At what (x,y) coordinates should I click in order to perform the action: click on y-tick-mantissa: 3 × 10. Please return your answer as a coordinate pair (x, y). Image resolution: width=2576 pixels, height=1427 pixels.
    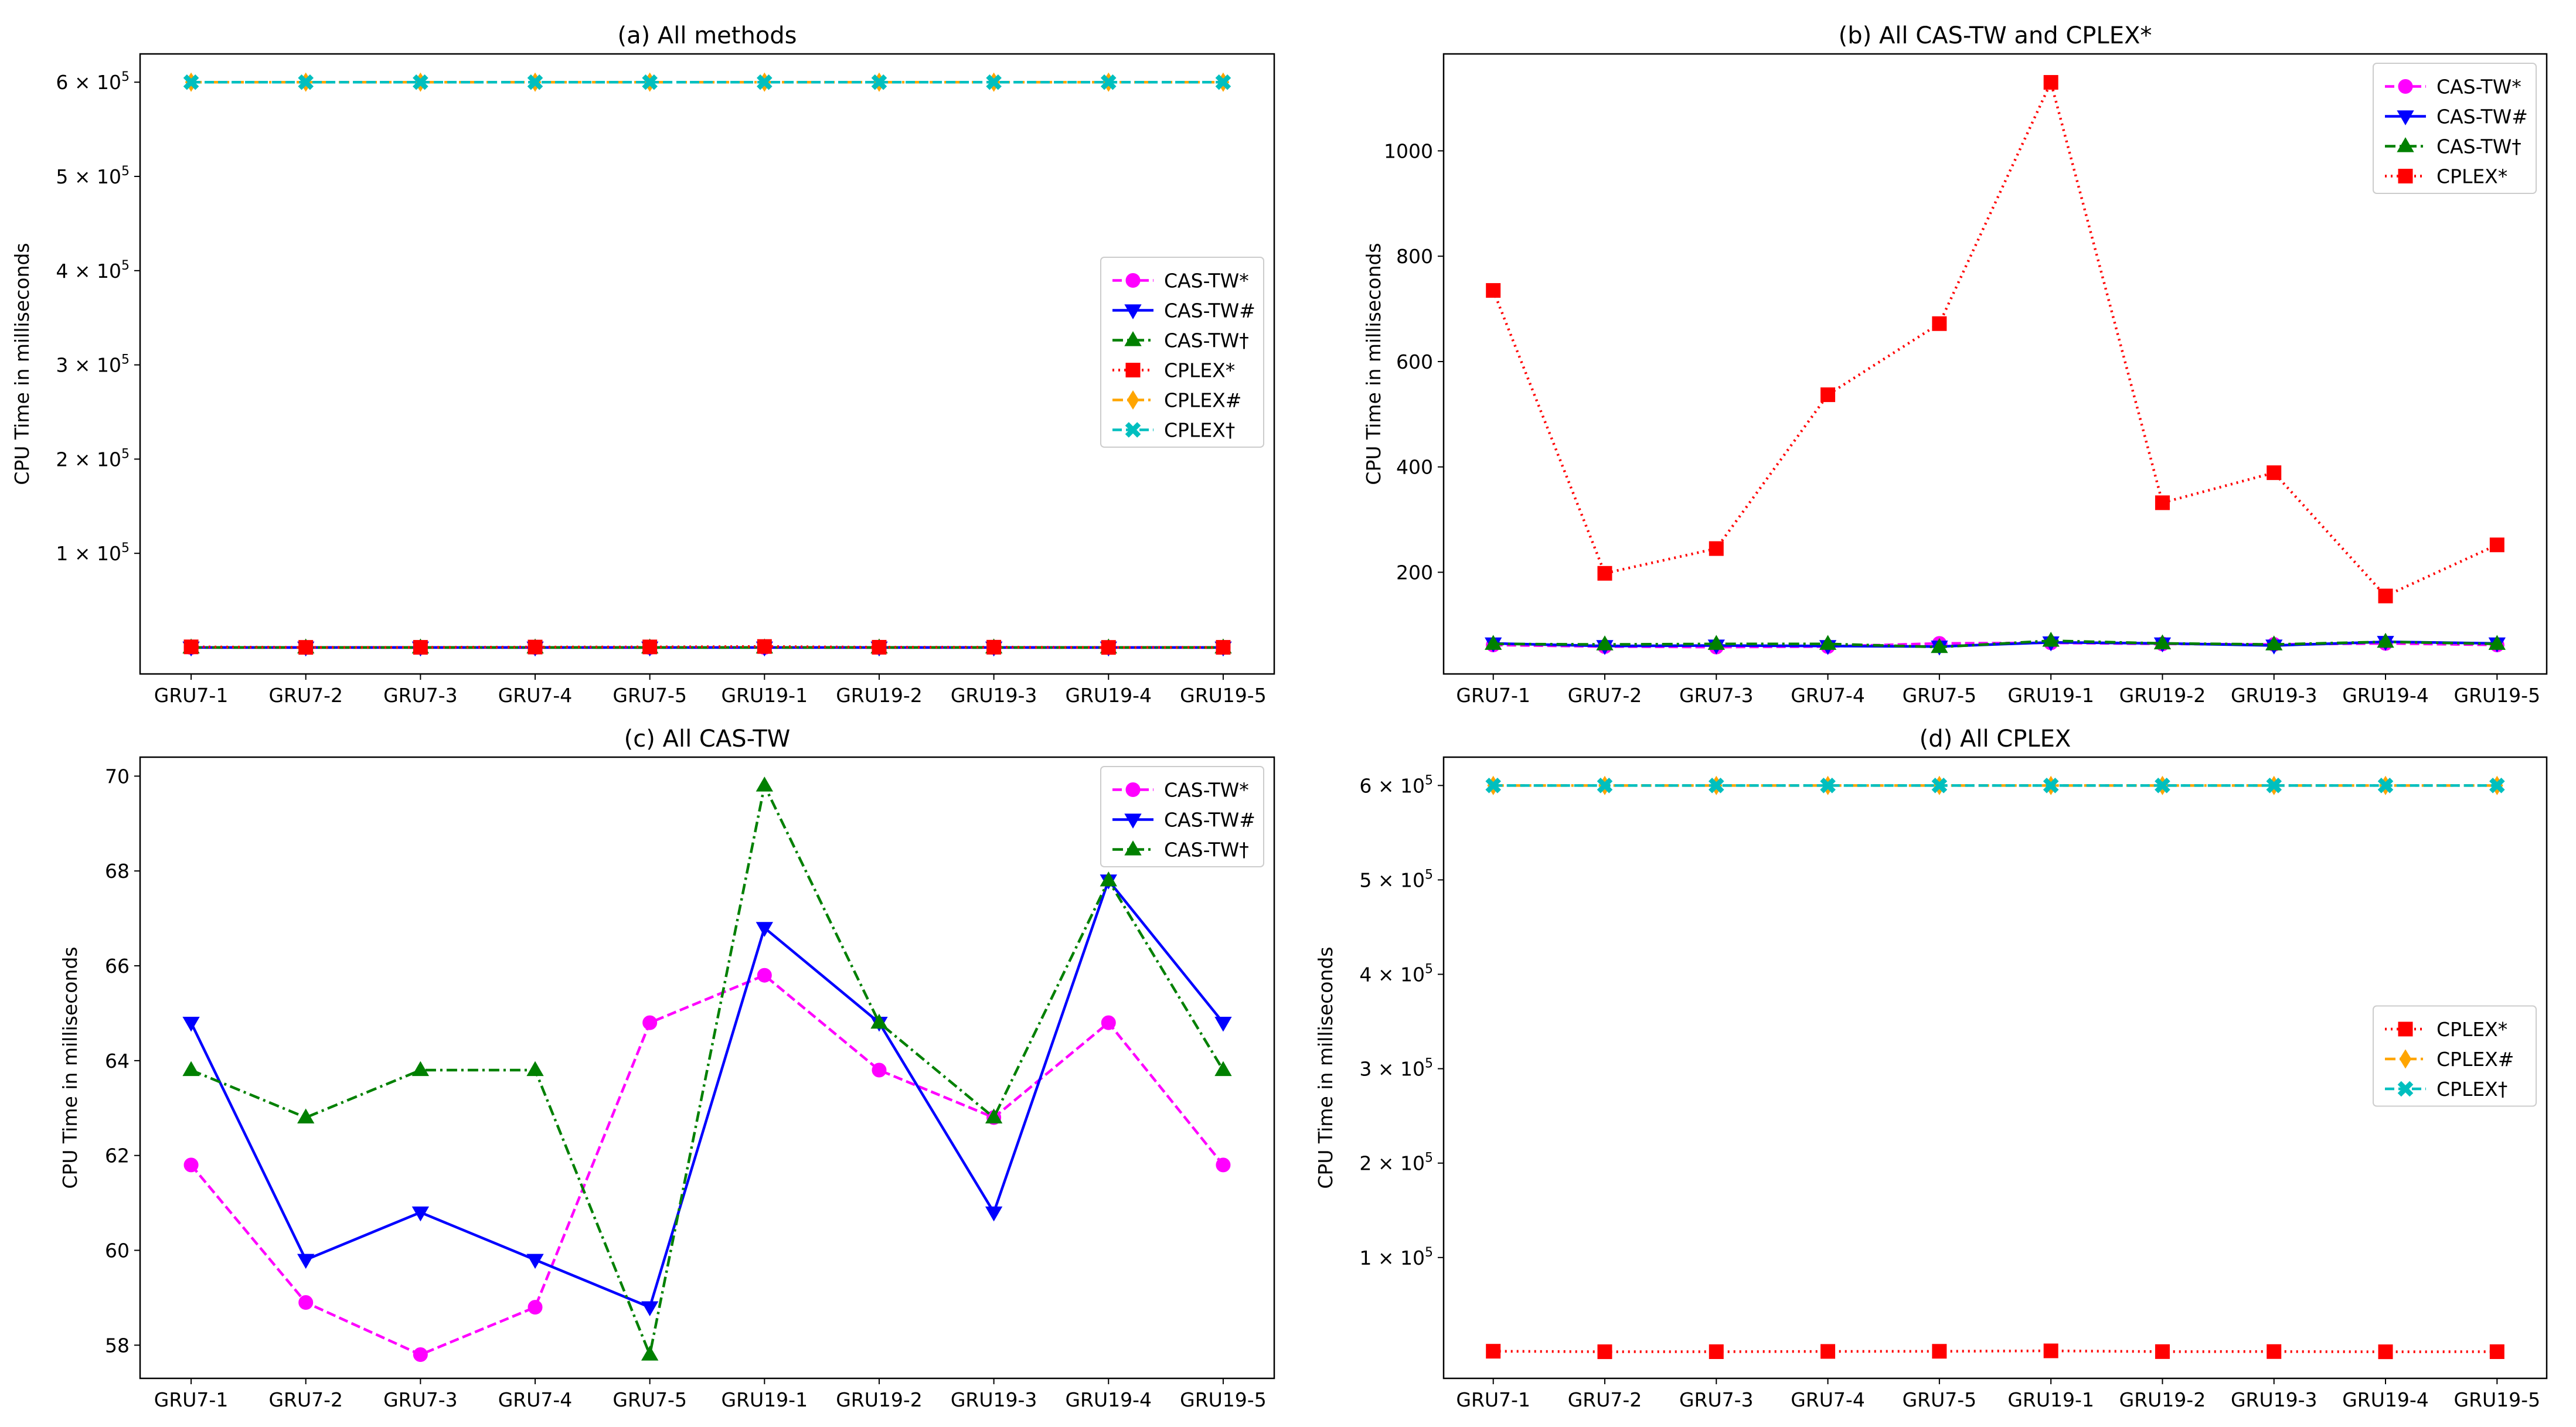
    Looking at the image, I should click on (1392, 1069).